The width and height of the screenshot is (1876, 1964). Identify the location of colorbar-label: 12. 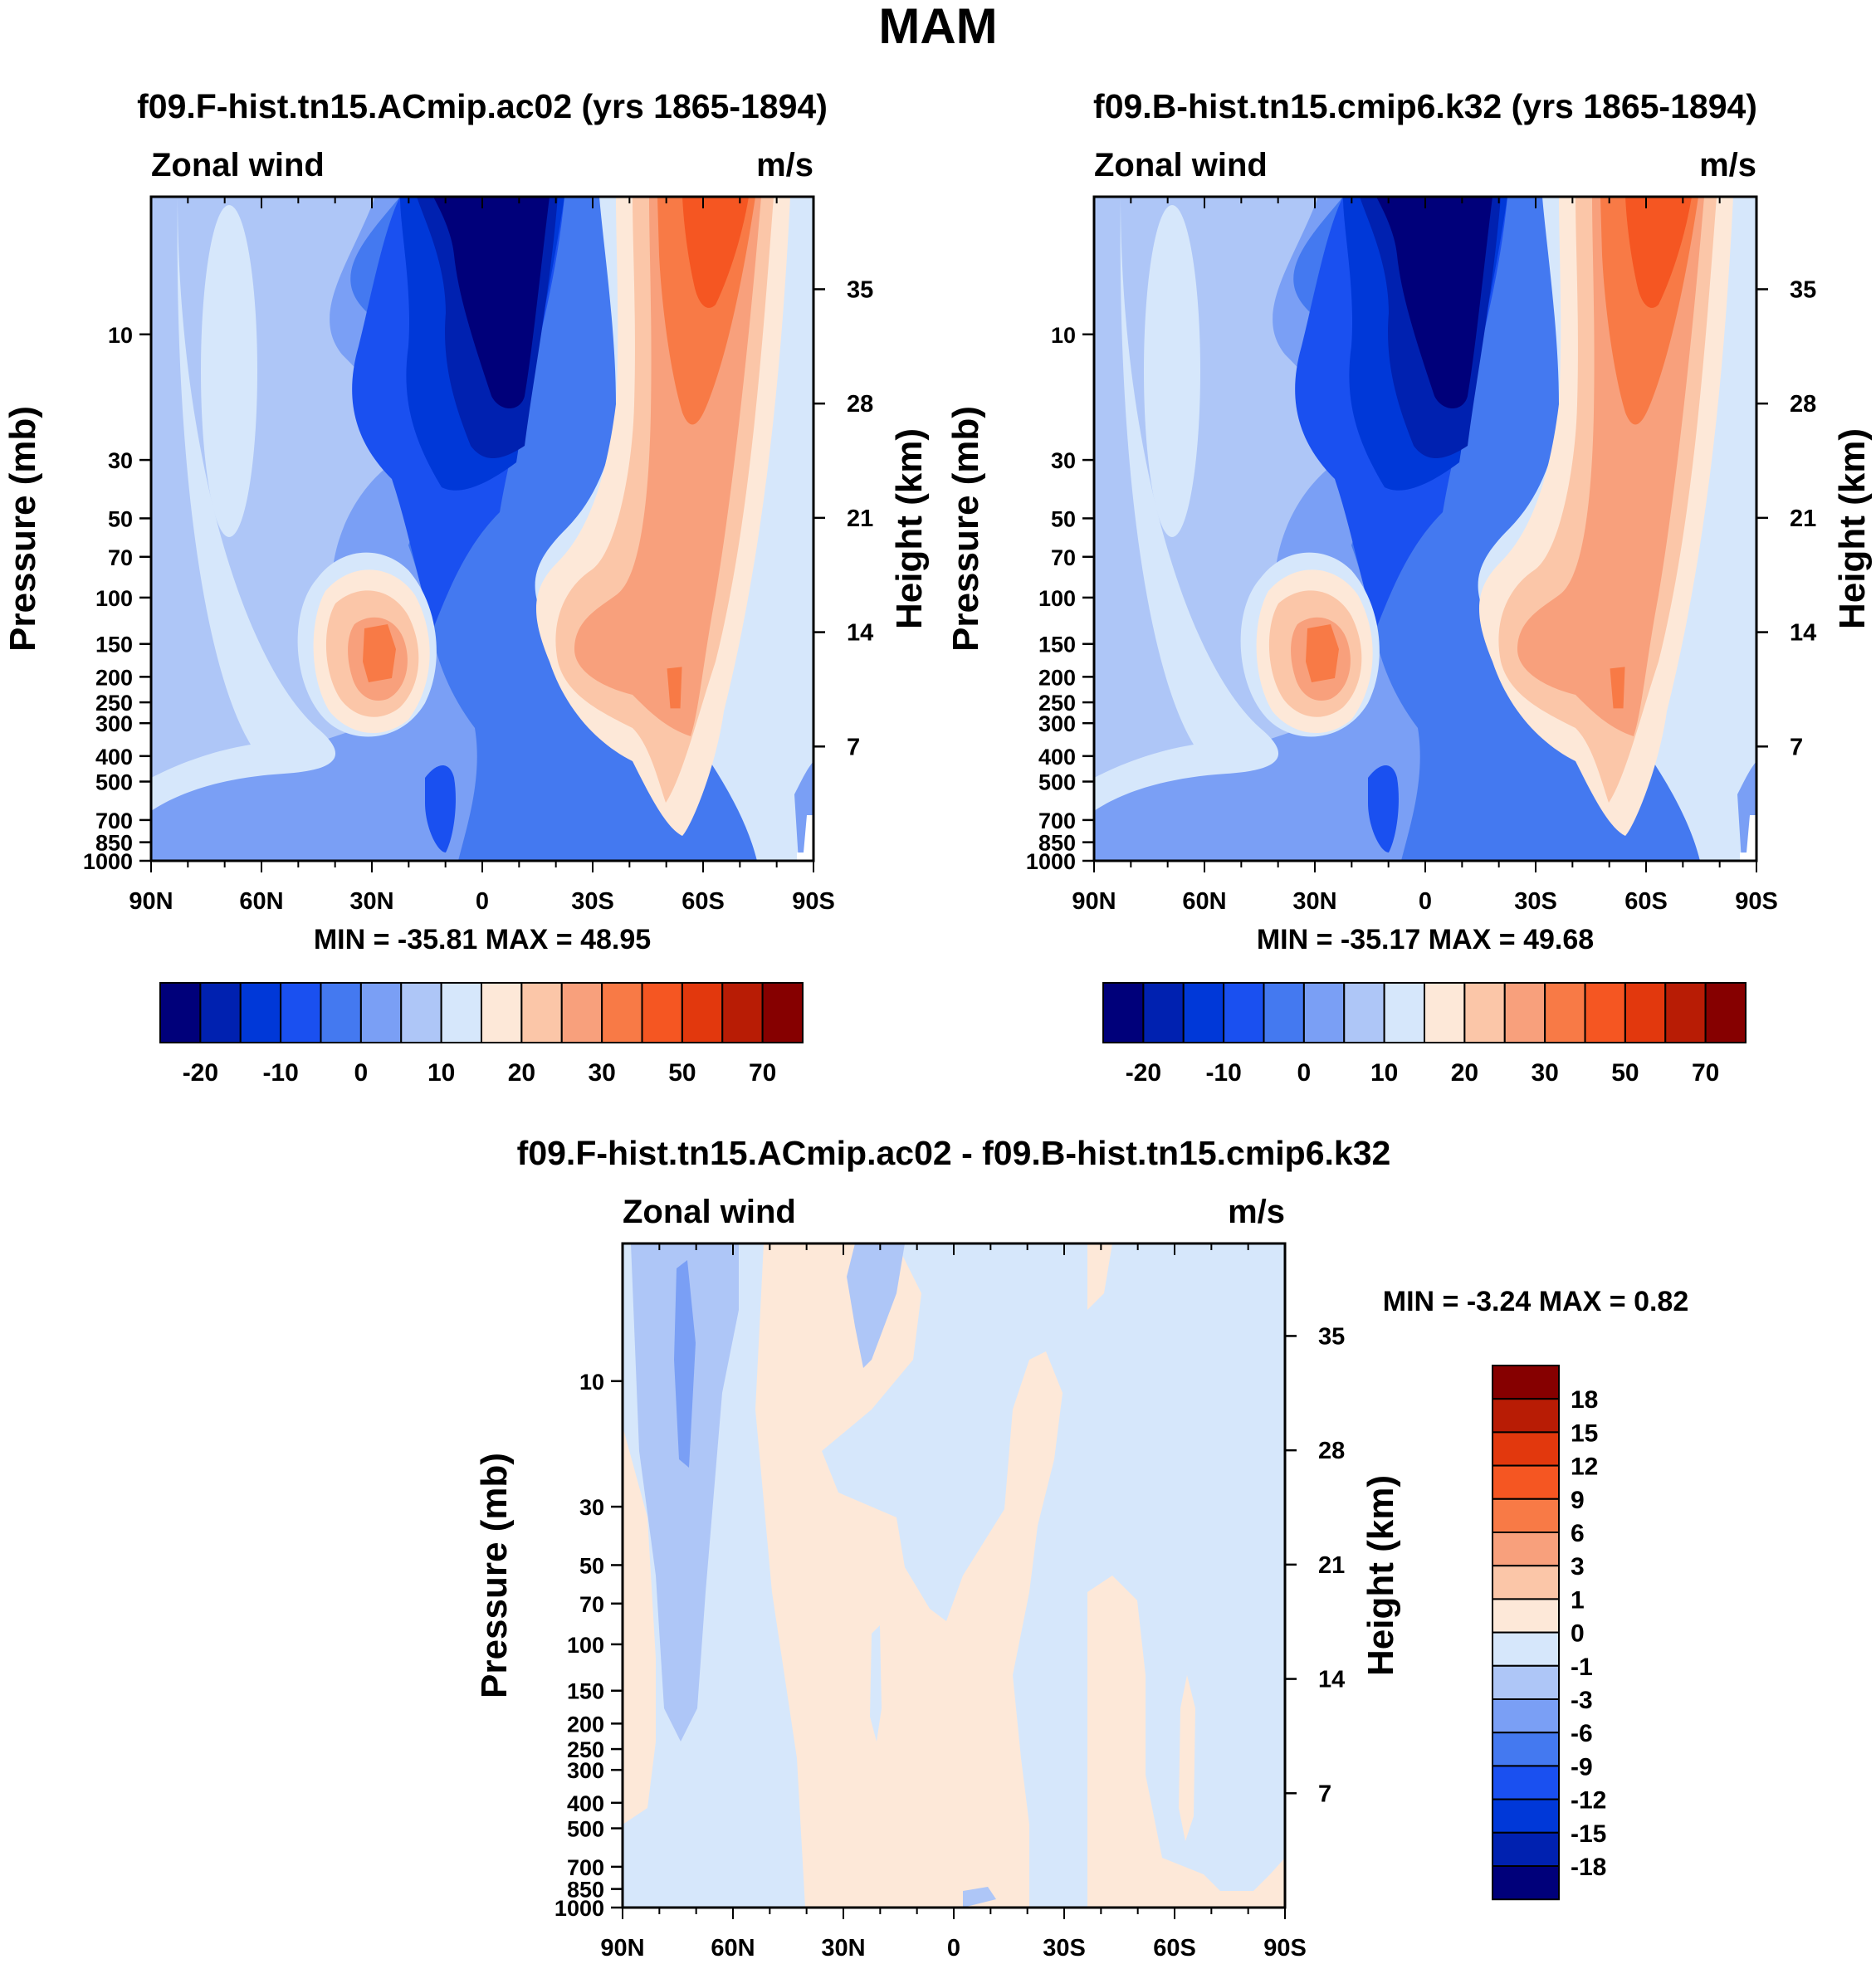
(1584, 1467).